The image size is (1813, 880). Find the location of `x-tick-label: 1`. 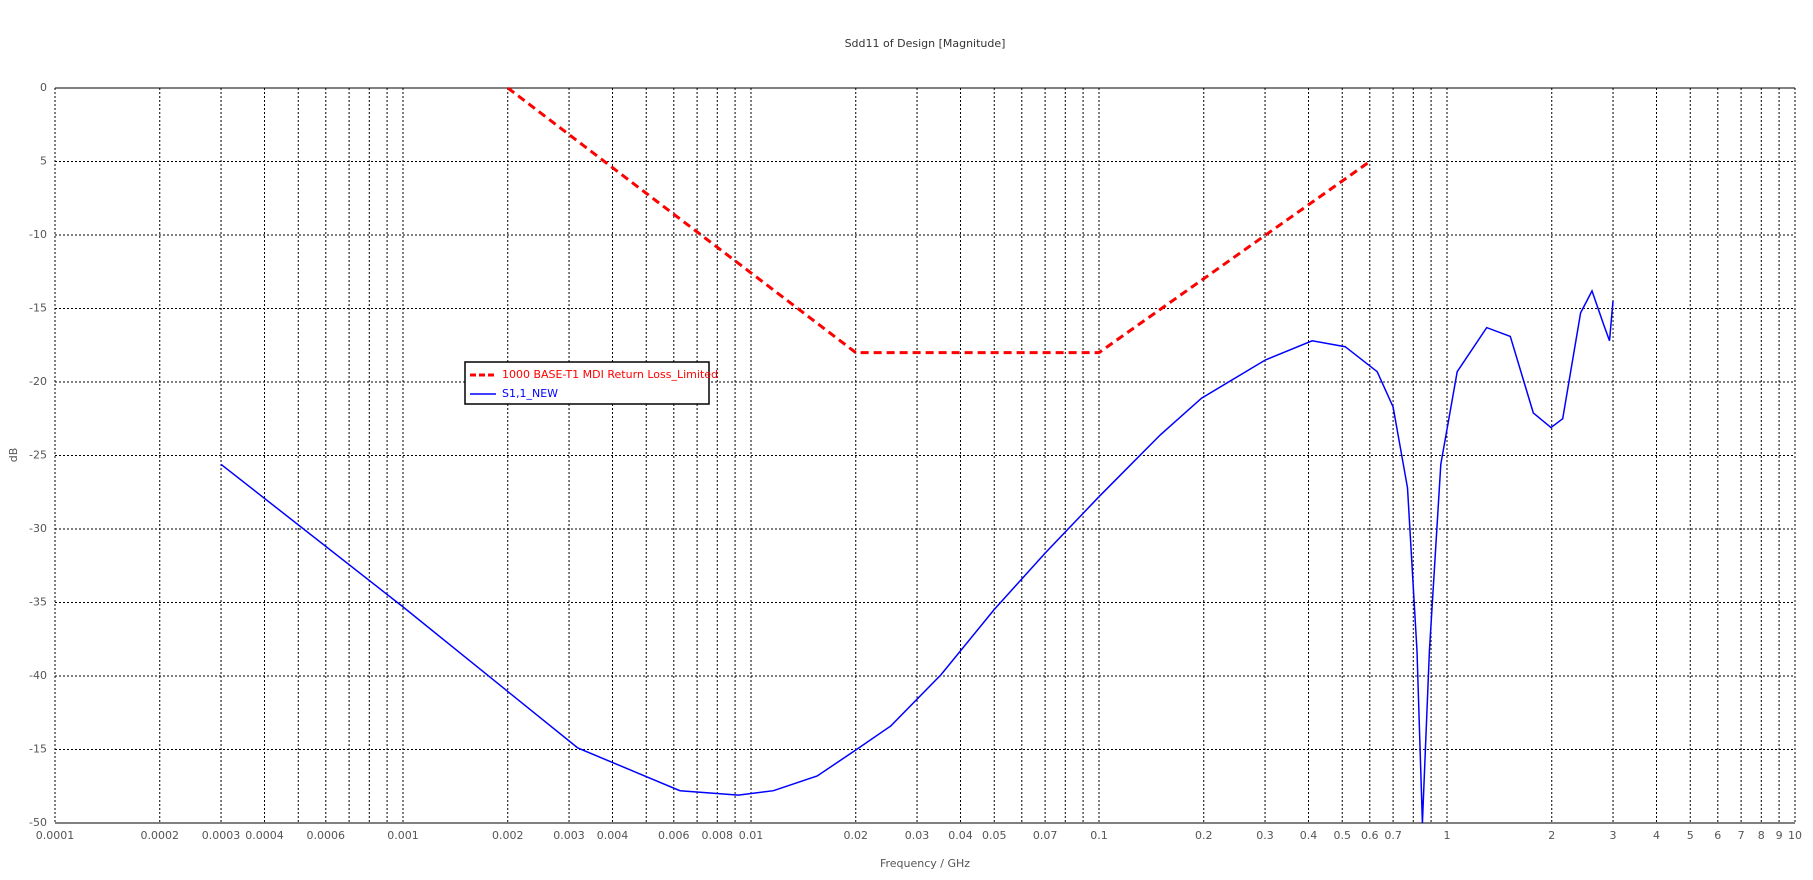

x-tick-label: 1 is located at coordinates (1447, 835).